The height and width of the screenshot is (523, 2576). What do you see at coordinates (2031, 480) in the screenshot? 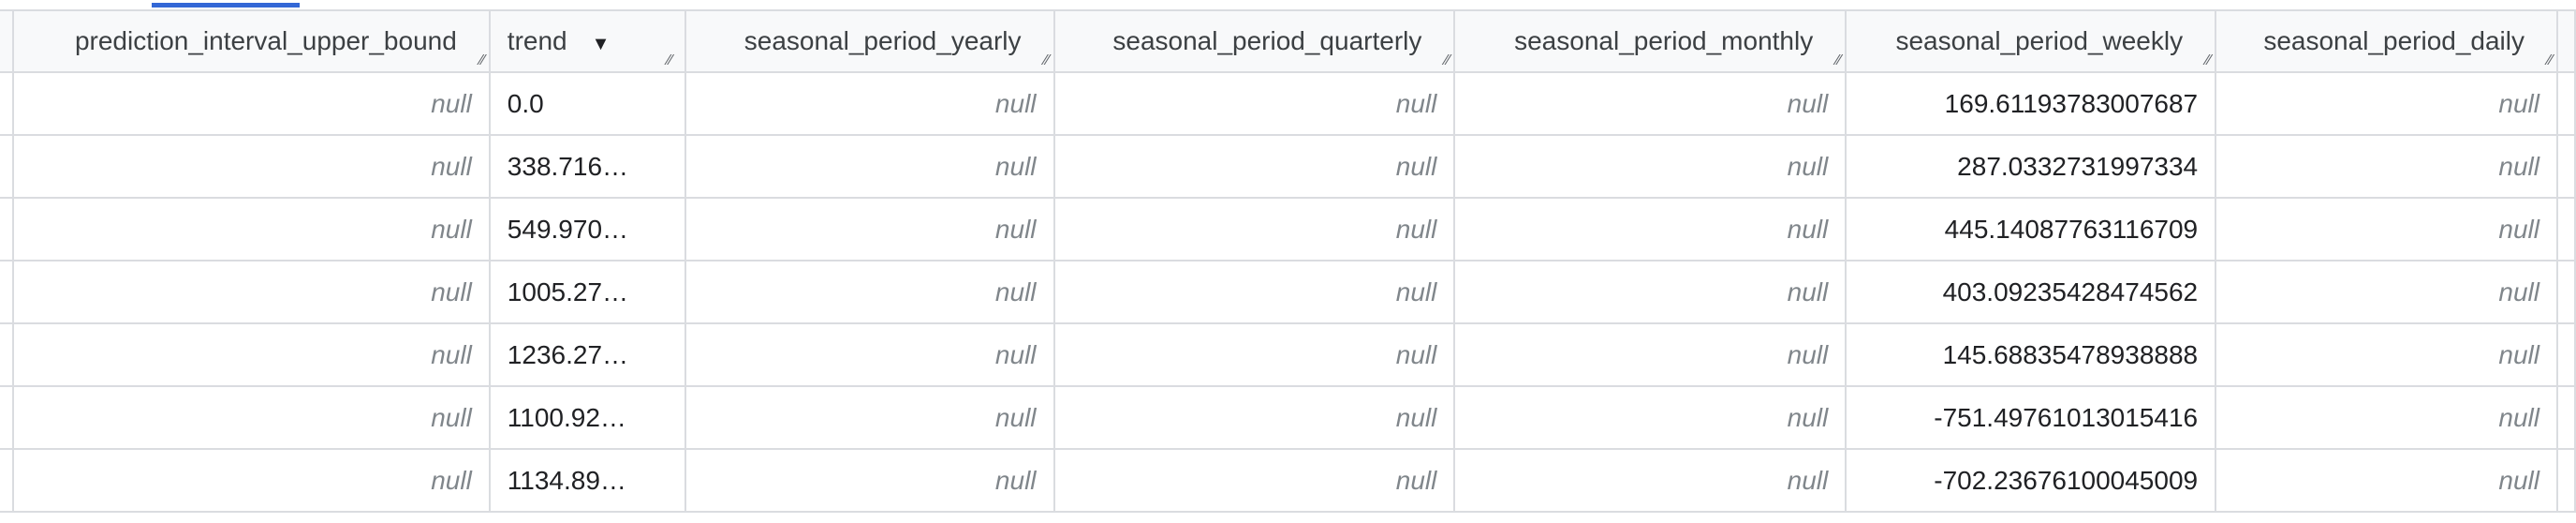
I see `cell-seasonal_period_weekly: -702.23676100045009` at bounding box center [2031, 480].